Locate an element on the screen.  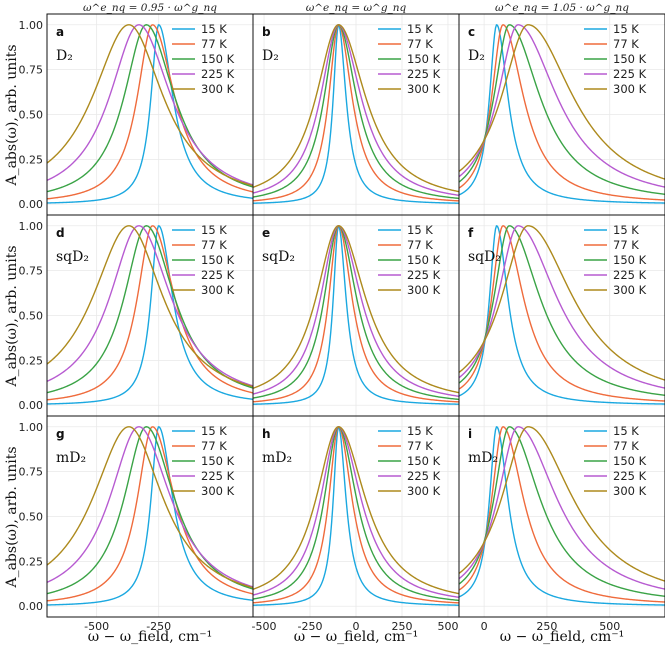
panel-letter: i is located at coordinates (470, 434).